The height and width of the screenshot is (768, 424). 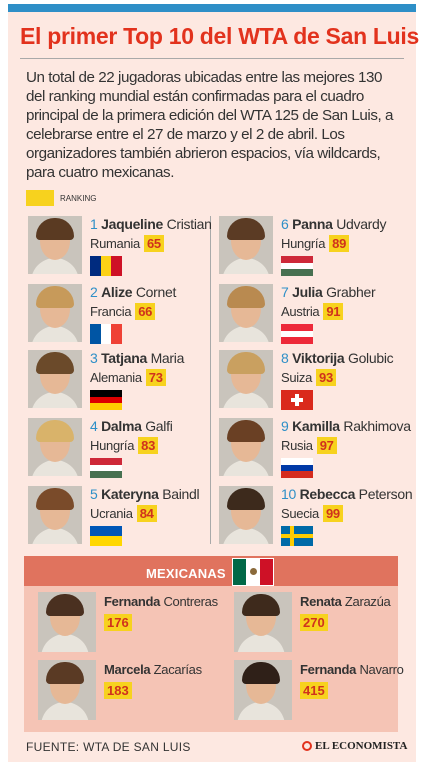 I want to click on player-name: Fernanda Navarro, so click(x=352, y=669).